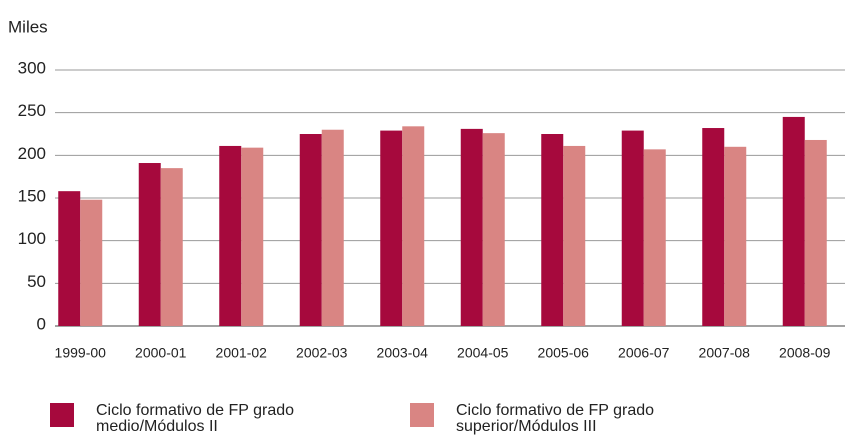 This screenshot has height=444, width=845. I want to click on y-tick-label: 50, so click(36, 281).